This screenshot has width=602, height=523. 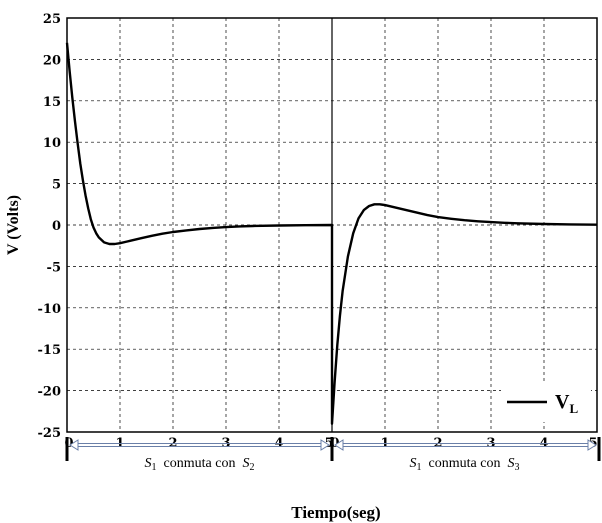 I want to click on y-tick-label: -25, so click(x=50, y=433).